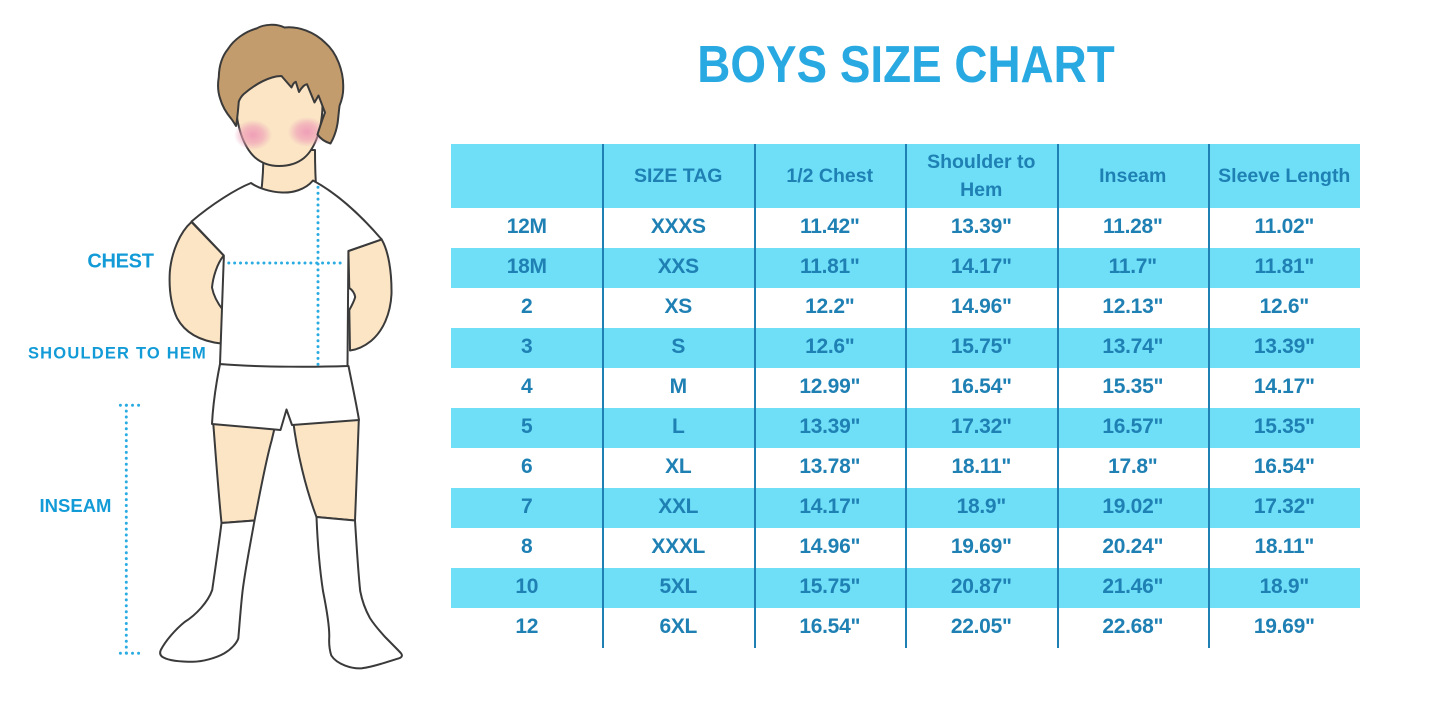 Image resolution: width=1445 pixels, height=723 pixels. Describe the element at coordinates (76, 505) in the screenshot. I see `svg-text: INSEAM` at that location.